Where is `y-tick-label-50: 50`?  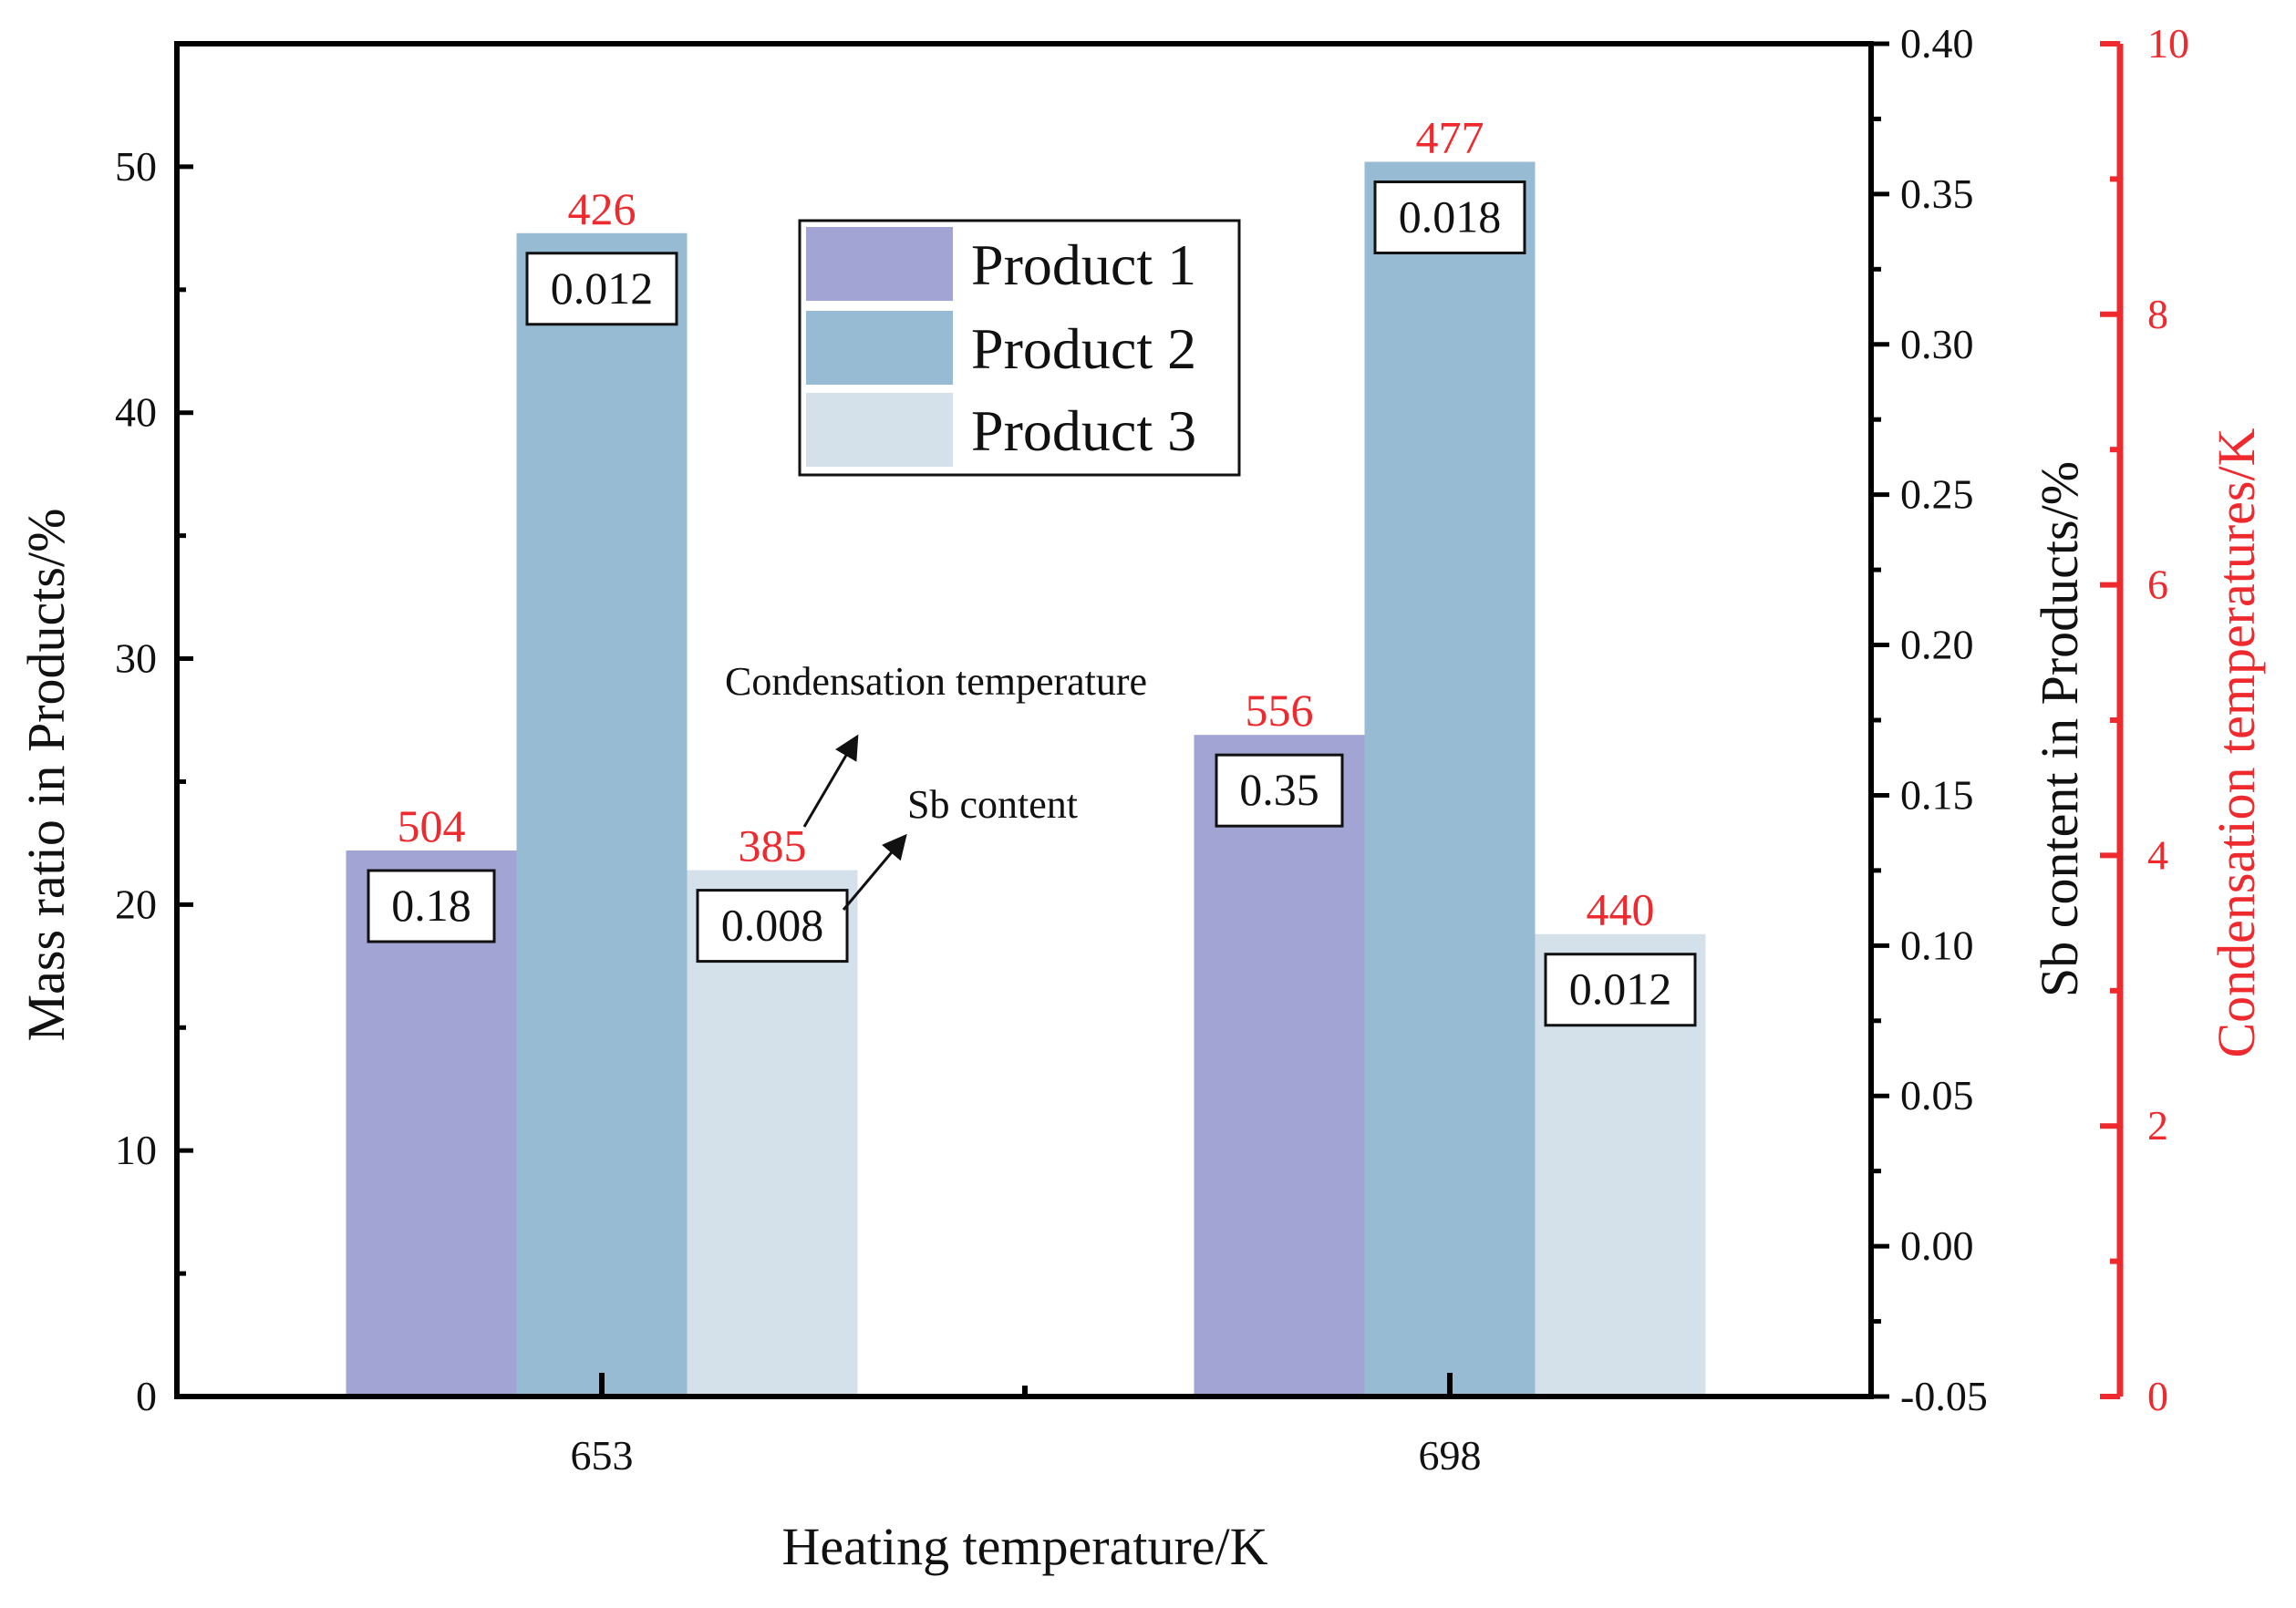
y-tick-label-50: 50 is located at coordinates (136, 166).